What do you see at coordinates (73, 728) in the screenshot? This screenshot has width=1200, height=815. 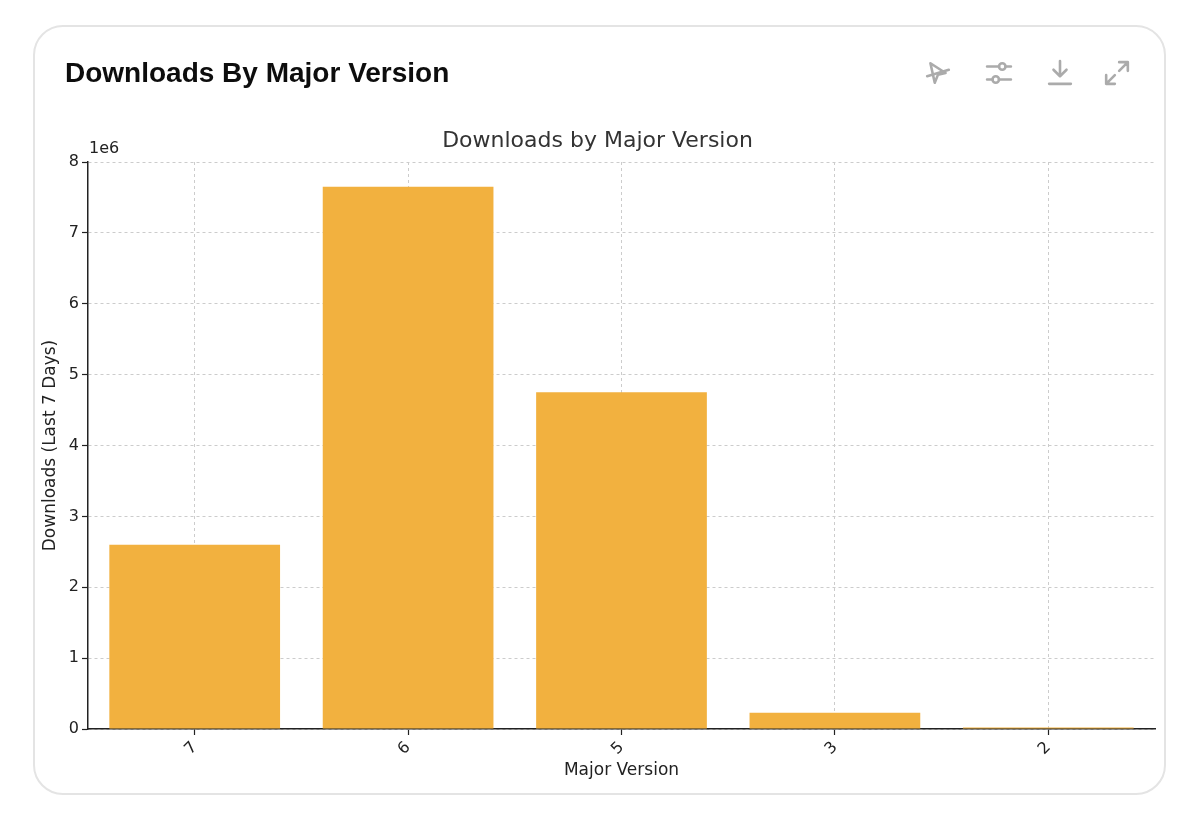 I see `y-tick-label: 0` at bounding box center [73, 728].